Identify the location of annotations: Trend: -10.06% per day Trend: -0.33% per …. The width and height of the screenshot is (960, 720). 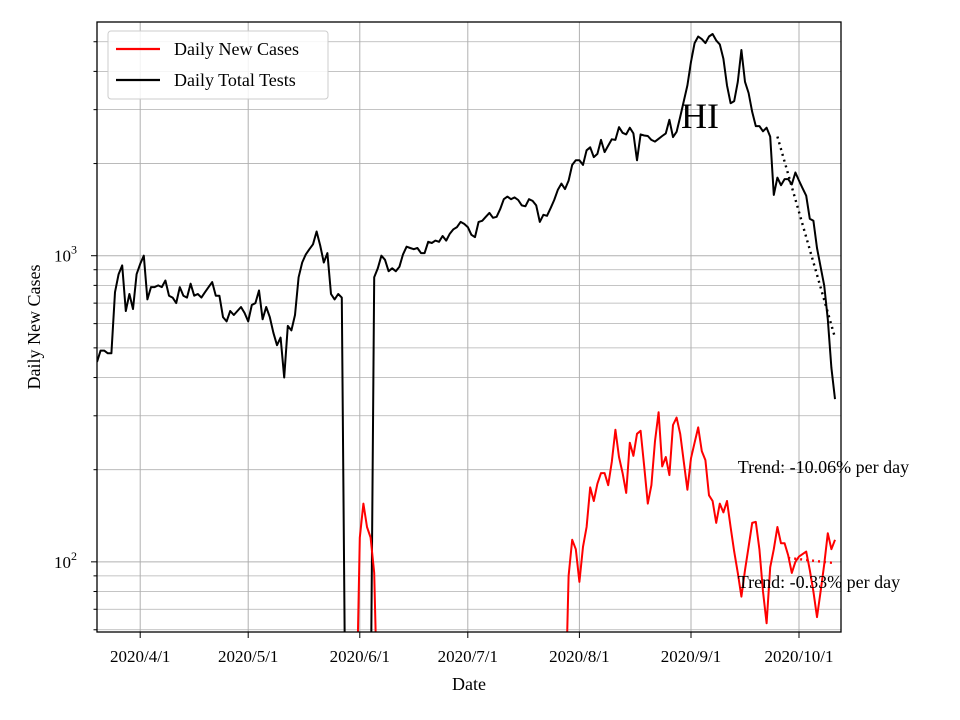
(823, 524).